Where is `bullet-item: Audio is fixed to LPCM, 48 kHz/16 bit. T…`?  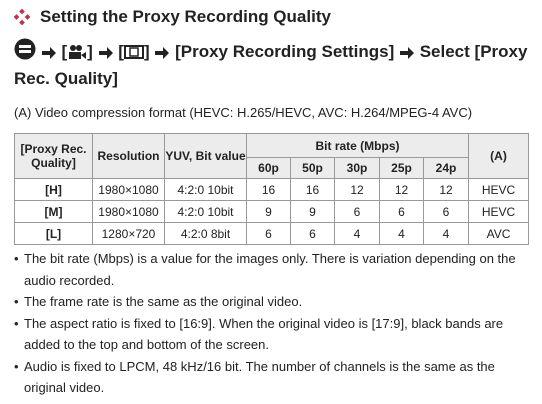 bullet-item: Audio is fixed to LPCM, 48 kHz/16 bit. T… is located at coordinates (271, 377).